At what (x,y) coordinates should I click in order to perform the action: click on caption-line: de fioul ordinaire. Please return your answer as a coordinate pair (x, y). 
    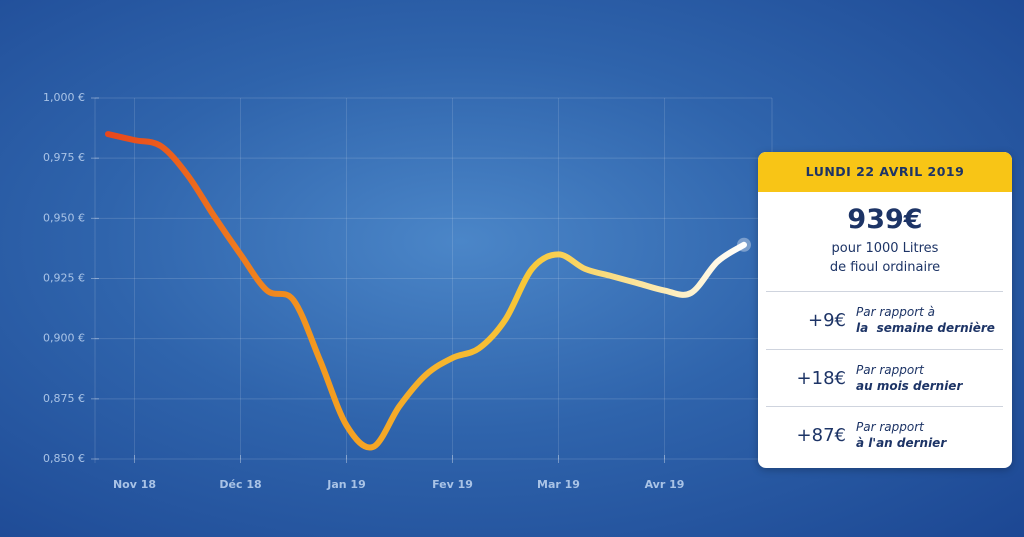
    Looking at the image, I should click on (885, 267).